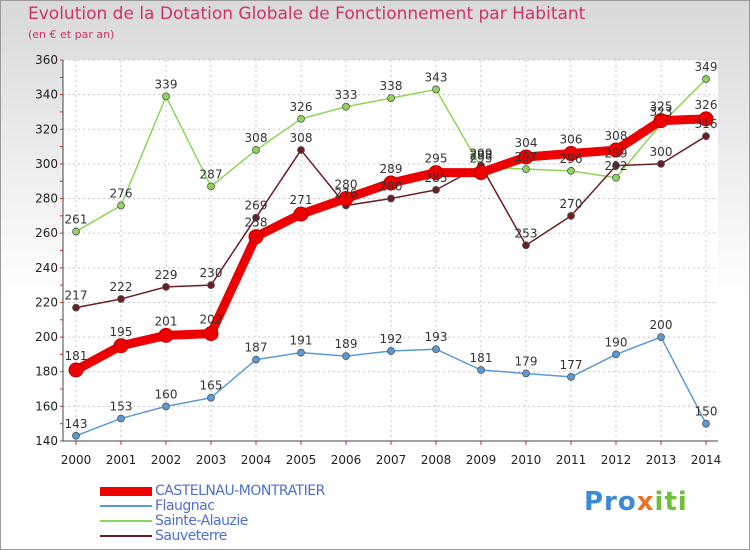 The width and height of the screenshot is (750, 550). What do you see at coordinates (121, 193) in the screenshot?
I see `data-label: 276` at bounding box center [121, 193].